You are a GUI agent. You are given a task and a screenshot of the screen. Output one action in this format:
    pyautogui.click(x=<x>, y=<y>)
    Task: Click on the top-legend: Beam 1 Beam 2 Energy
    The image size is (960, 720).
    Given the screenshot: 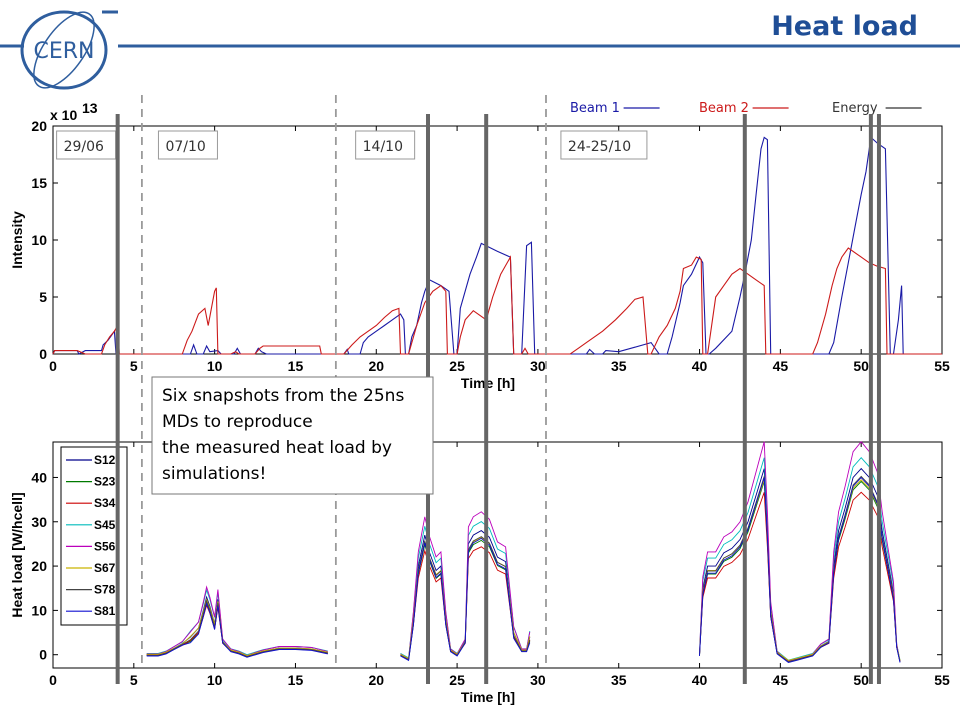 What is the action you would take?
    pyautogui.click(x=746, y=108)
    